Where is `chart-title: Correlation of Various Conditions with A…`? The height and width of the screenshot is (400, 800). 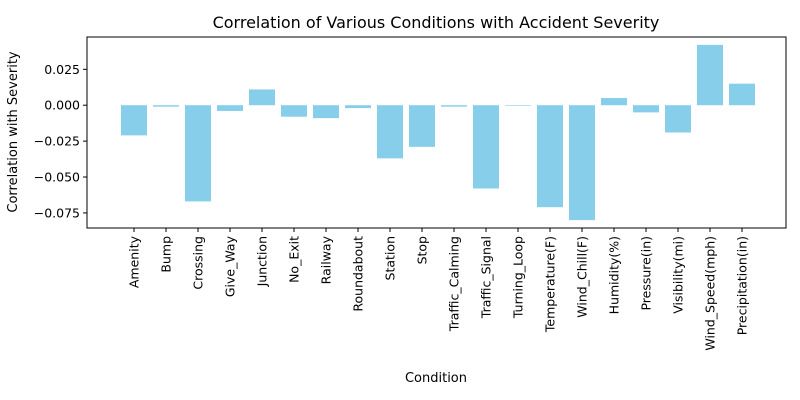 chart-title: Correlation of Various Conditions with A… is located at coordinates (436, 22).